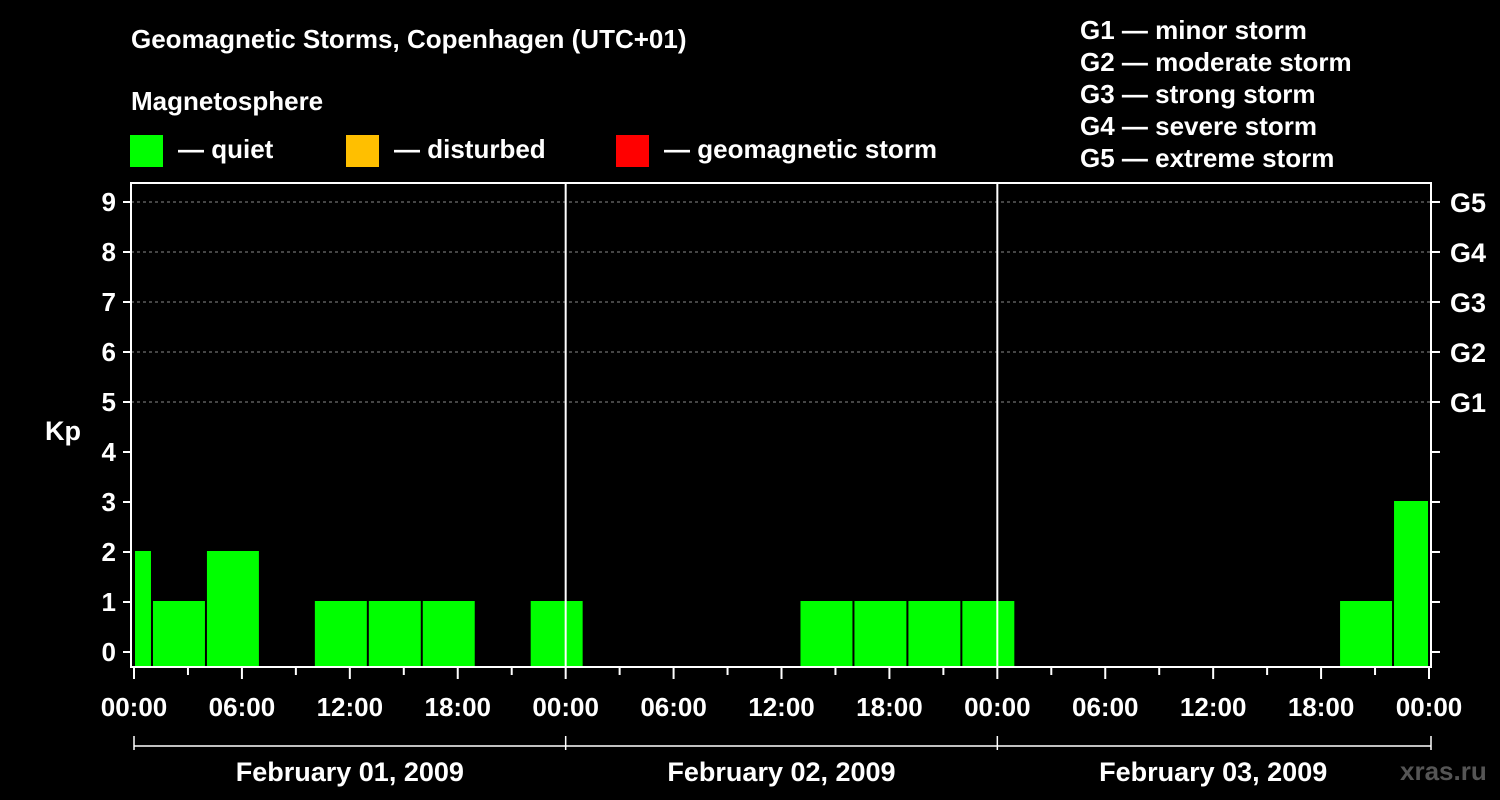 The height and width of the screenshot is (800, 1500). I want to click on y-tick-label: 3, so click(109, 502).